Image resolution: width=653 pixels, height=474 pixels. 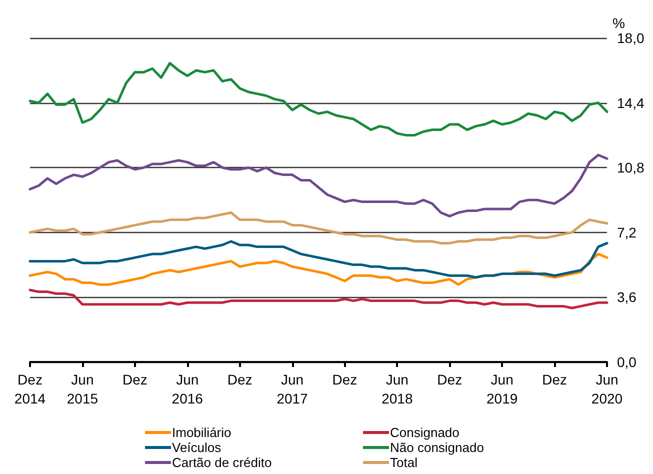 What do you see at coordinates (630, 102) in the screenshot?
I see `y-tick-label: 14,4` at bounding box center [630, 102].